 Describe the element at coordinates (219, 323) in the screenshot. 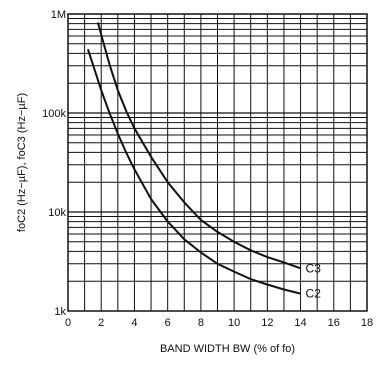

I see `x-tick-labels: 0 2 4 6 8 10 12 14 16 18` at that location.